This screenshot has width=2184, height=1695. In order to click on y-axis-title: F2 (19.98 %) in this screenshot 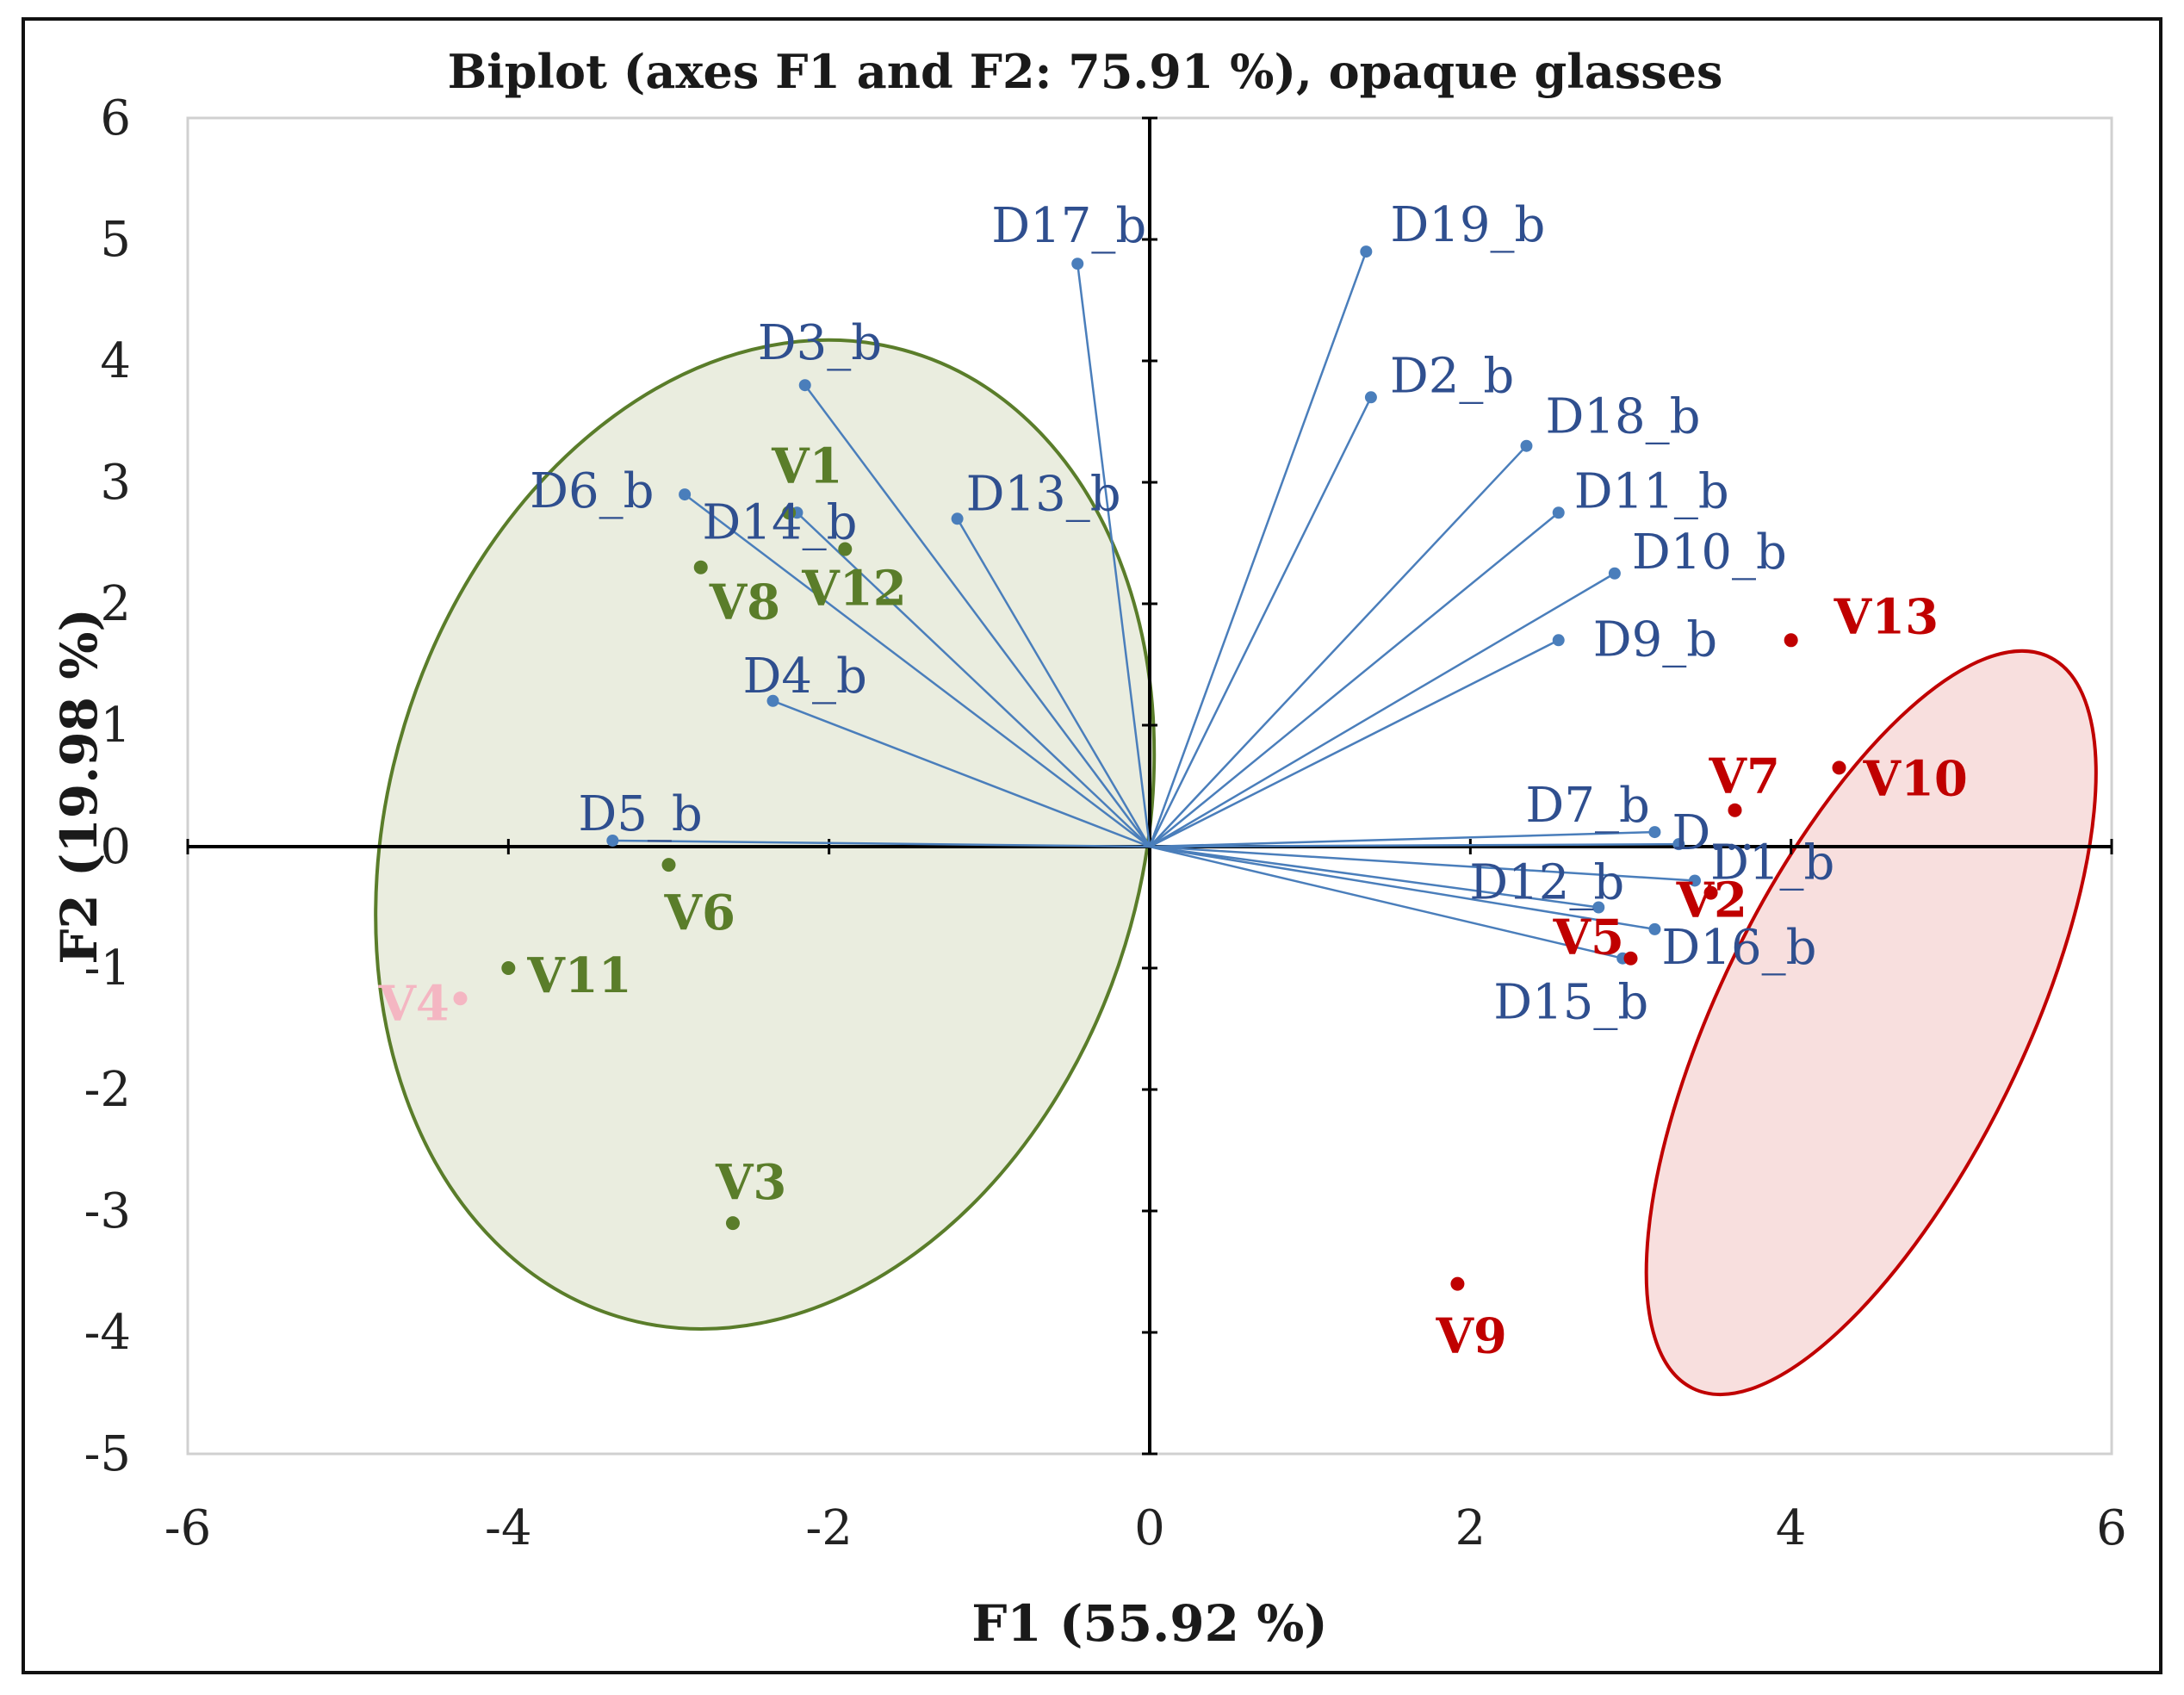, I will do `click(79, 787)`.